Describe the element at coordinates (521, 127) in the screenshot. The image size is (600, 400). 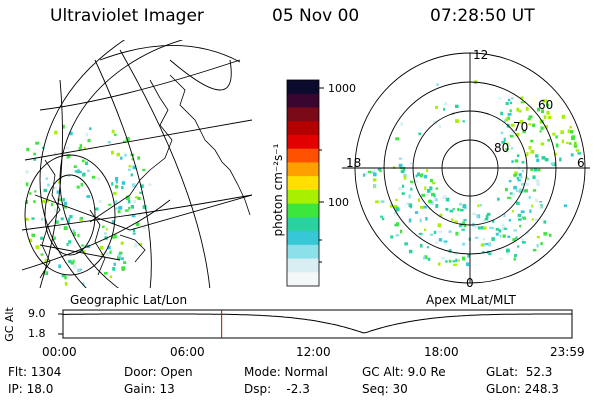
I see `mlat-label-70: 70` at that location.